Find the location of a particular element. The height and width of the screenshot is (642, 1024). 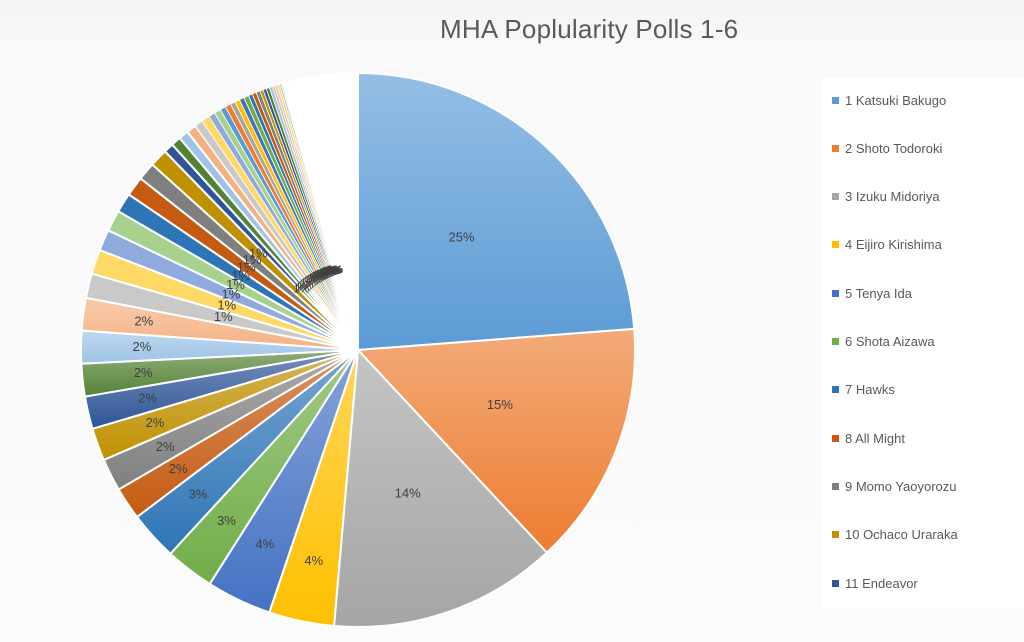

legend-item: 8 All Might is located at coordinates (868, 438).